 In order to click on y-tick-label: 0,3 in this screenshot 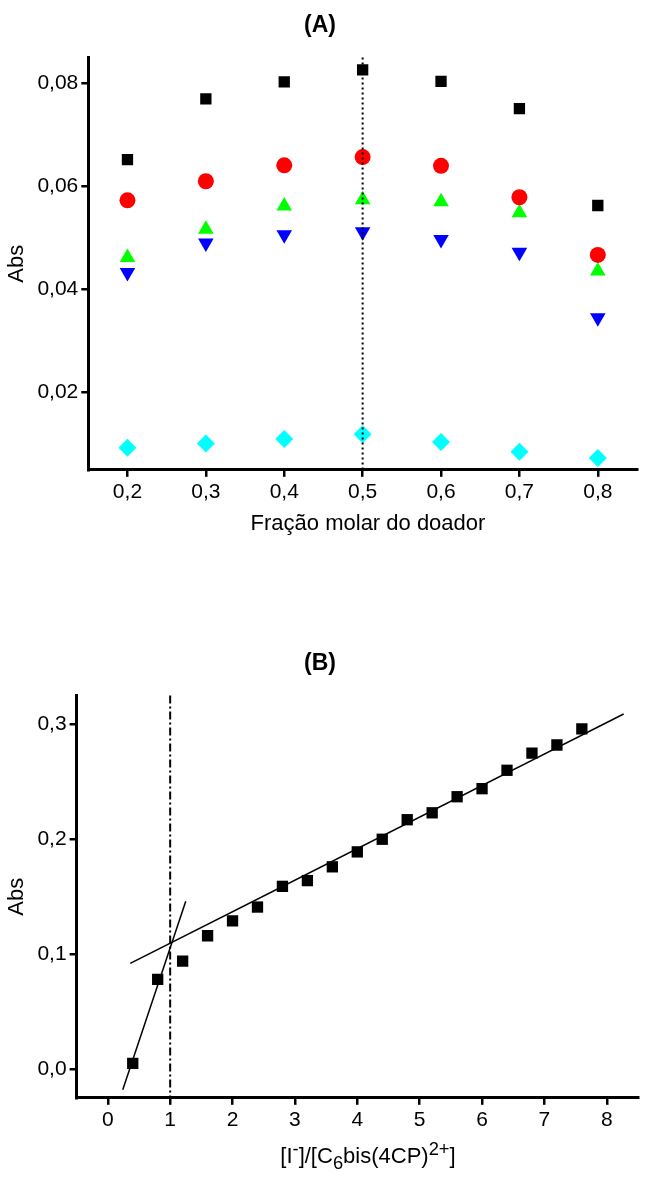, I will do `click(52, 723)`.